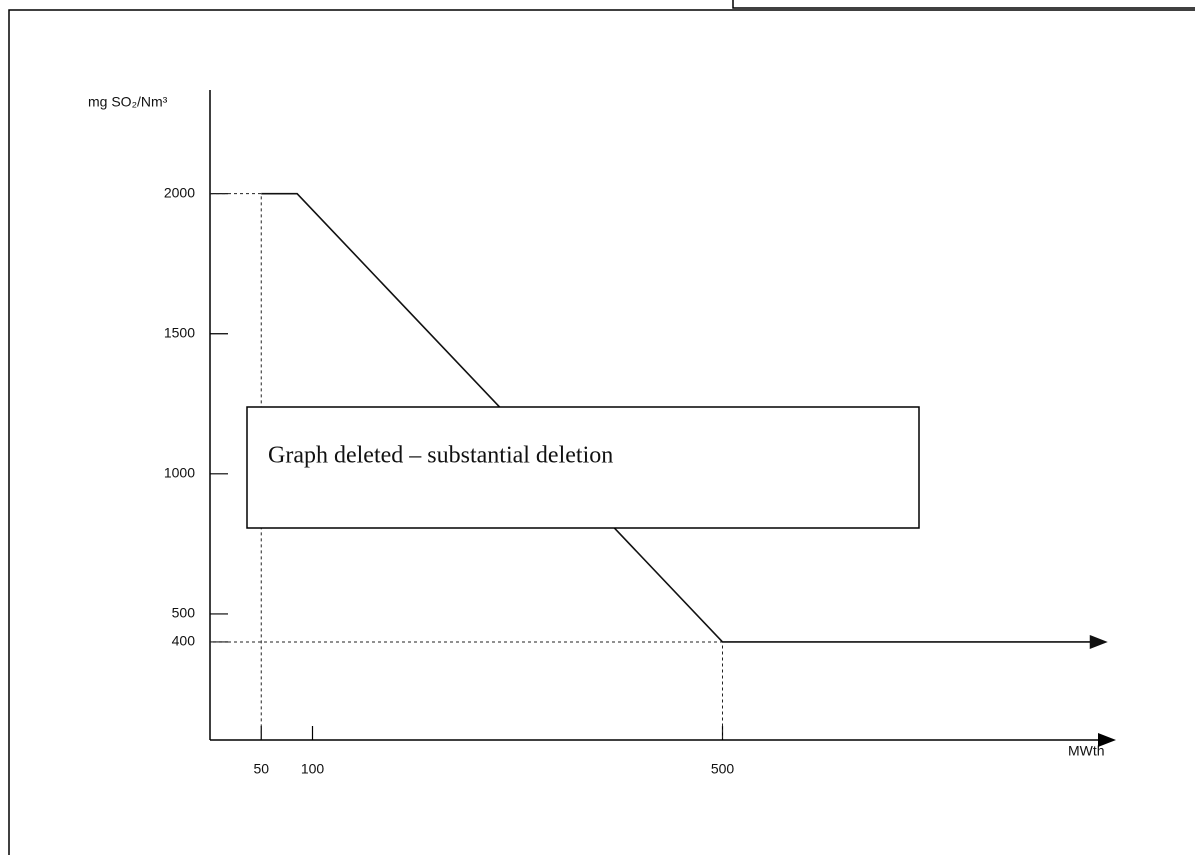 Image resolution: width=1195 pixels, height=855 pixels. What do you see at coordinates (723, 769) in the screenshot?
I see `x-tick-label: 500` at bounding box center [723, 769].